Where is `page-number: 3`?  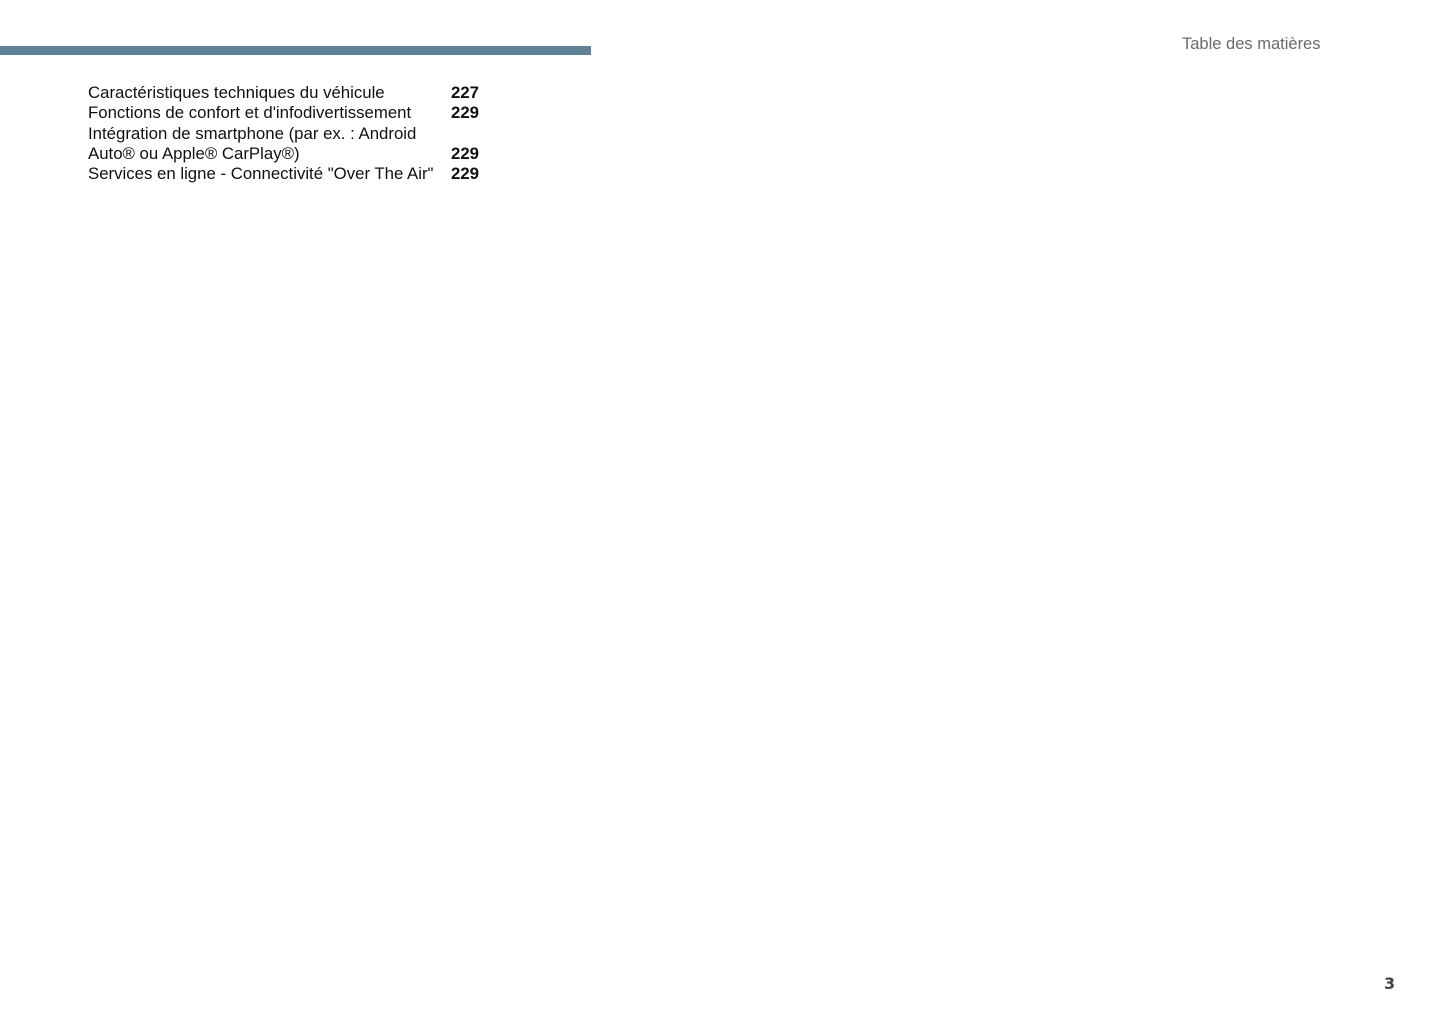
page-number: 3 is located at coordinates (1390, 983).